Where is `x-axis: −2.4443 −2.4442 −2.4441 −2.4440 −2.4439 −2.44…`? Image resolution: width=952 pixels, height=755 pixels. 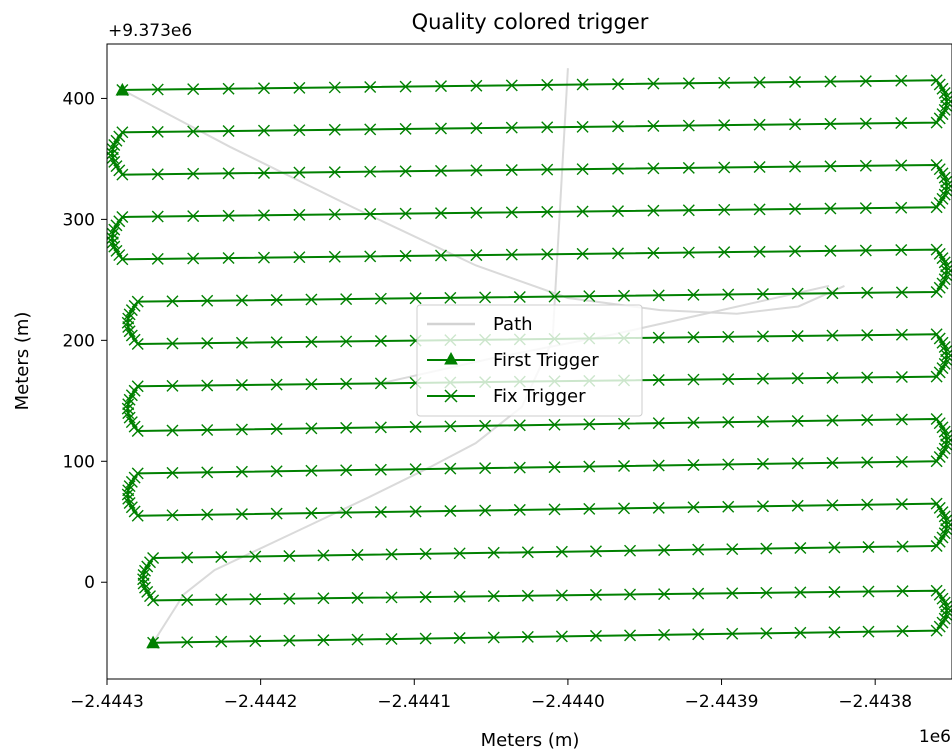
x-axis: −2.4443 −2.4442 −2.4441 −2.4440 −2.4439 −2.44… is located at coordinates (491, 695).